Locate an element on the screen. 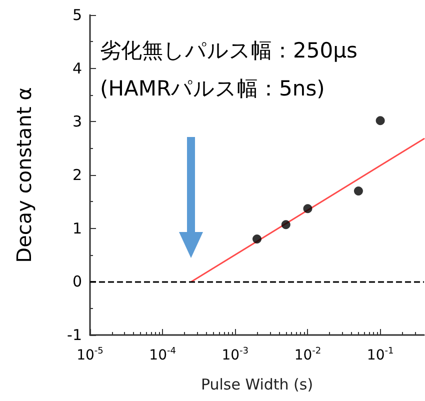 The height and width of the screenshot is (401, 425). y-tick-label: 0 is located at coordinates (77, 281).